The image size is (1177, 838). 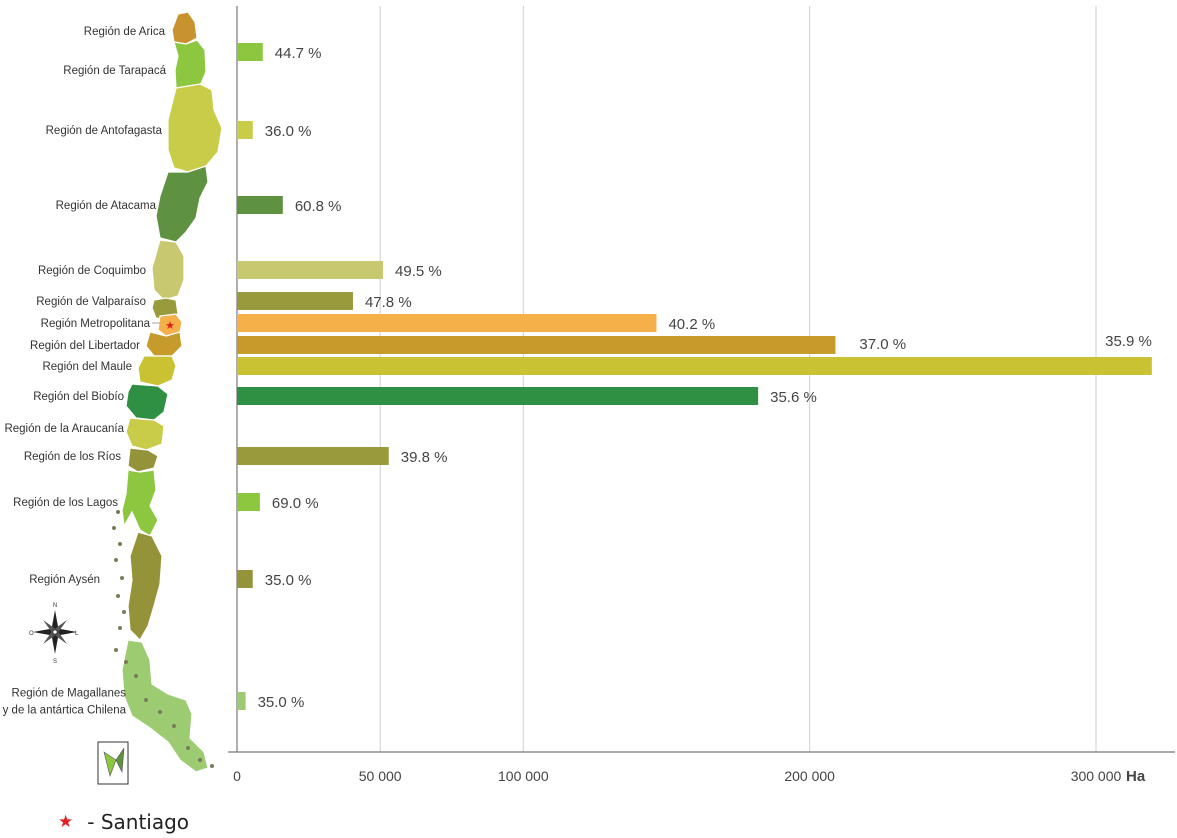 I want to click on bar-value-label: 44.7 %, so click(x=298, y=53).